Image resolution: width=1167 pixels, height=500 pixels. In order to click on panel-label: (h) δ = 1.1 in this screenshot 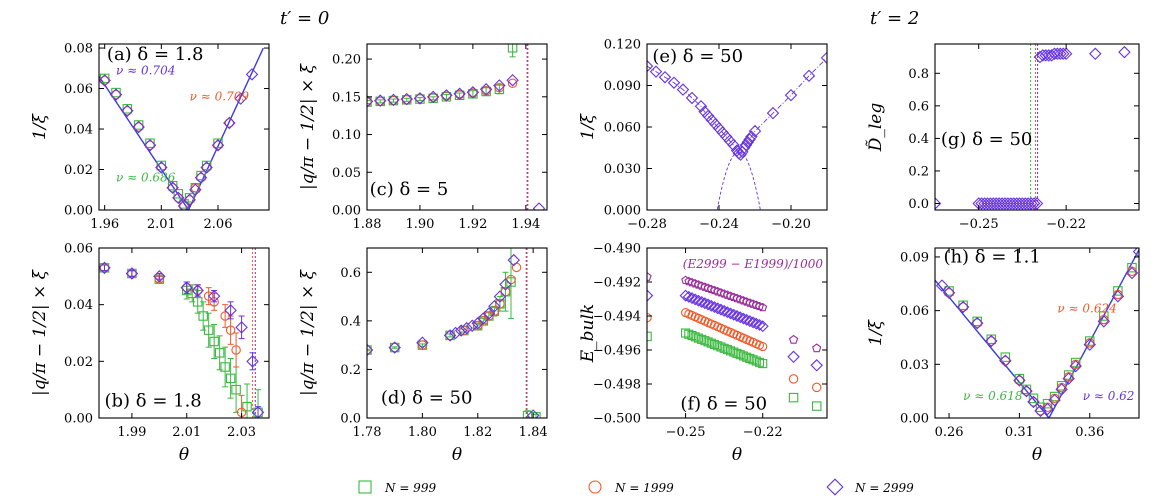, I will do `click(991, 256)`.